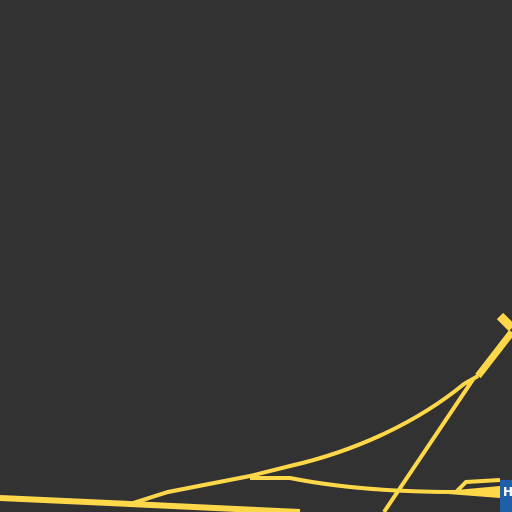 The width and height of the screenshot is (512, 512). Describe the element at coordinates (493, 354) in the screenshot. I see `road-highway-diagonal` at that location.